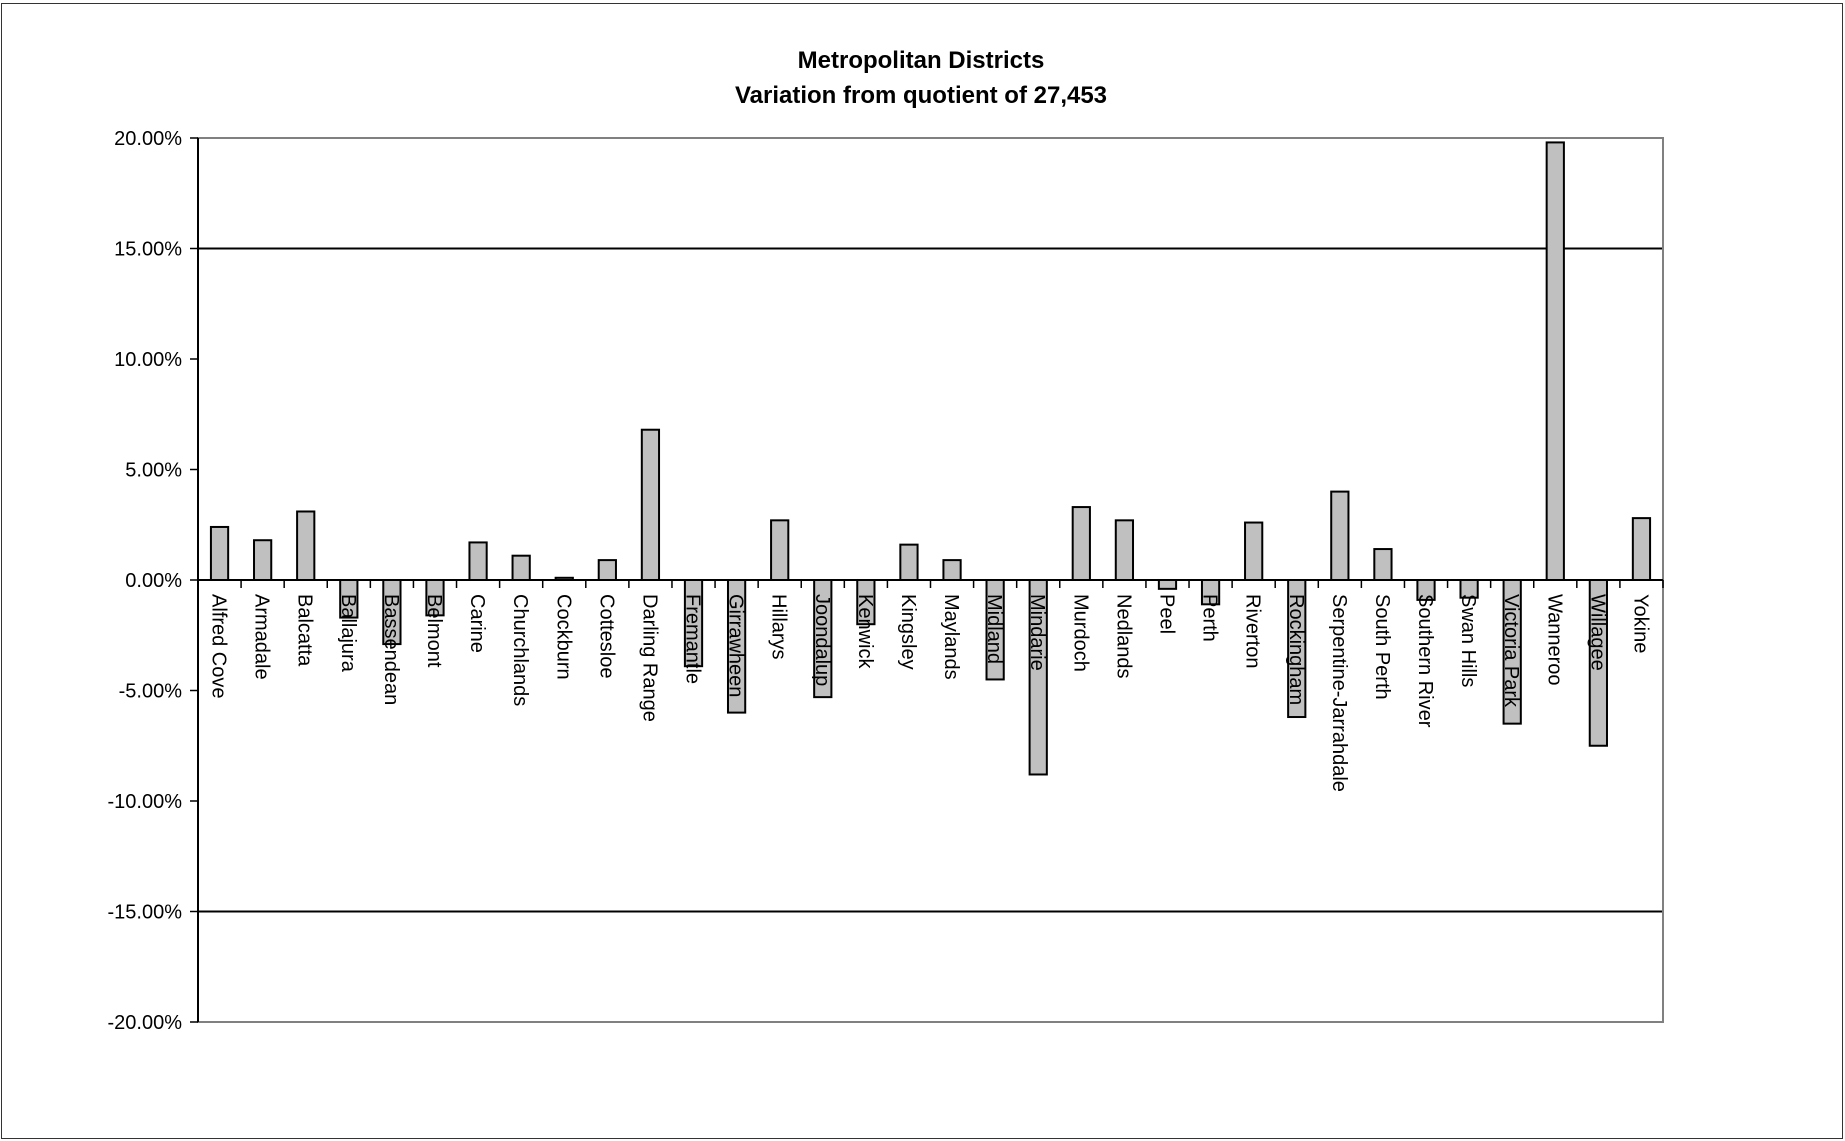 This screenshot has width=1845, height=1141. I want to click on category-label-20: Murdoch, so click(1080, 633).